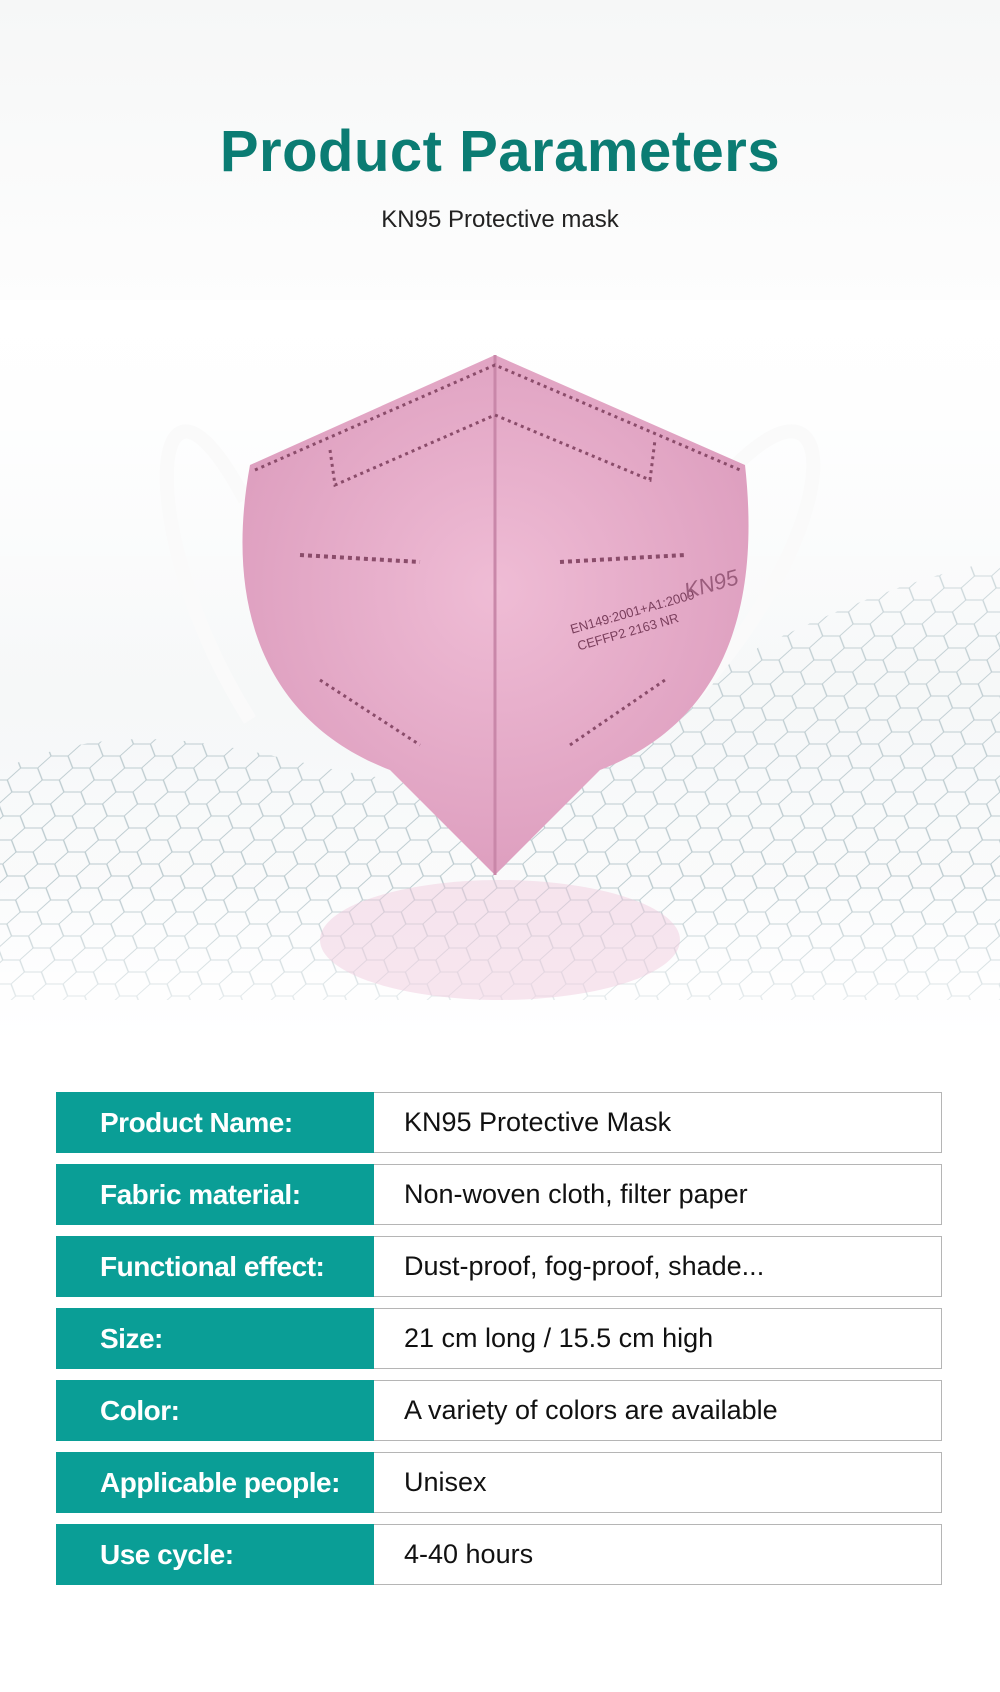 The width and height of the screenshot is (1000, 1692). I want to click on param-label: Use cycle:, so click(215, 1554).